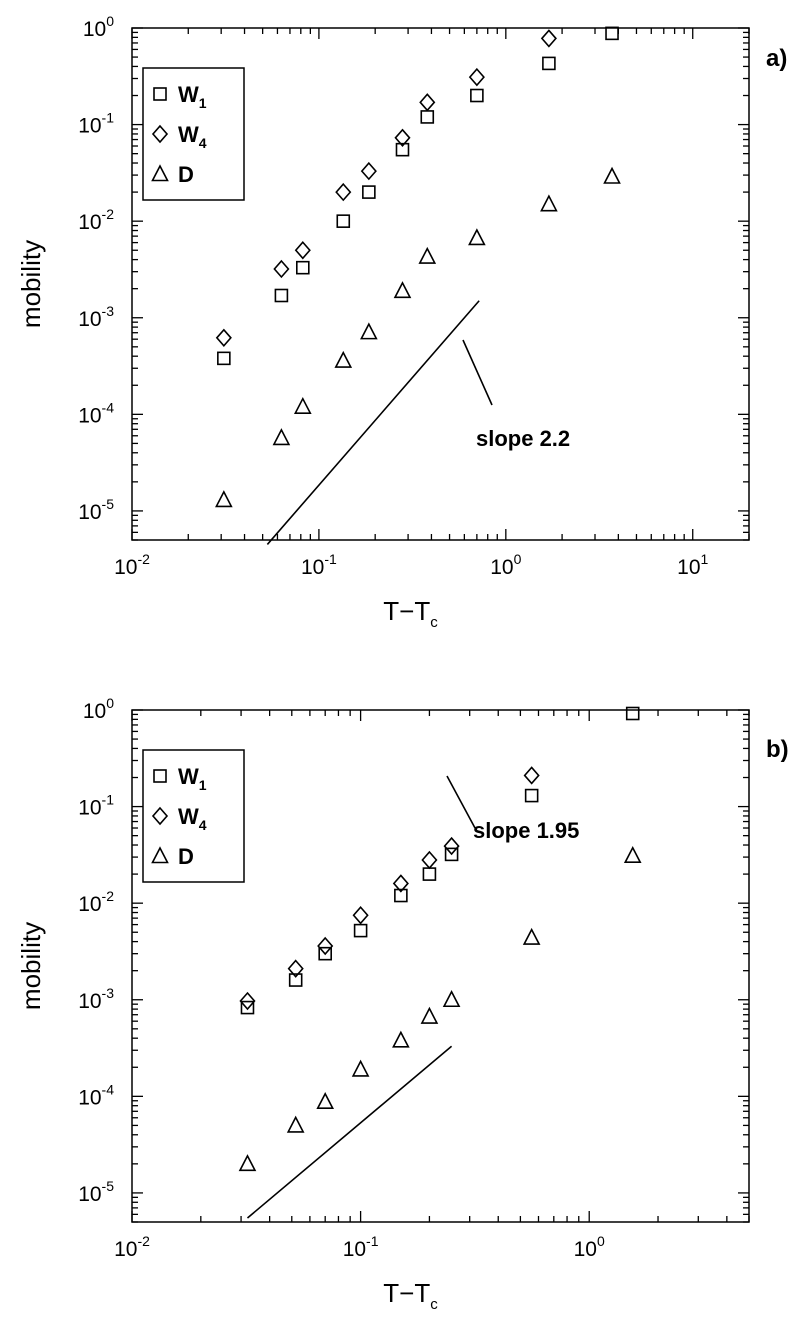 Image resolution: width=804 pixels, height=1317 pixels. Describe the element at coordinates (203, 785) in the screenshot. I see `legend-label-sub: 1` at that location.